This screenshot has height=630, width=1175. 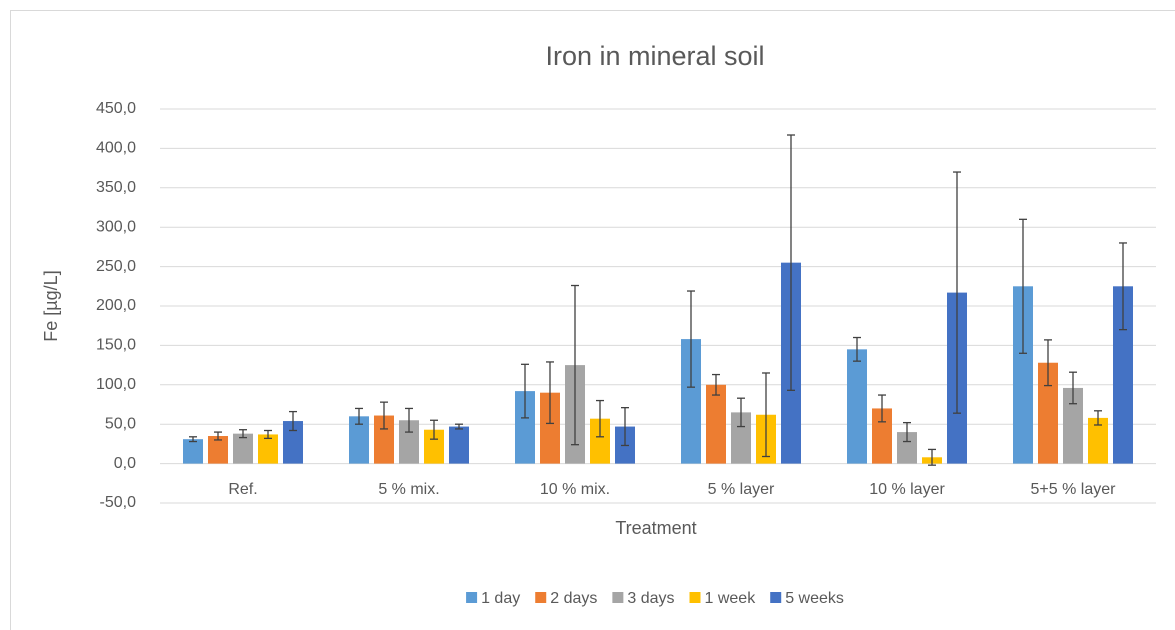 I want to click on y-axis-label: Fe [µg/L], so click(x=51, y=305).